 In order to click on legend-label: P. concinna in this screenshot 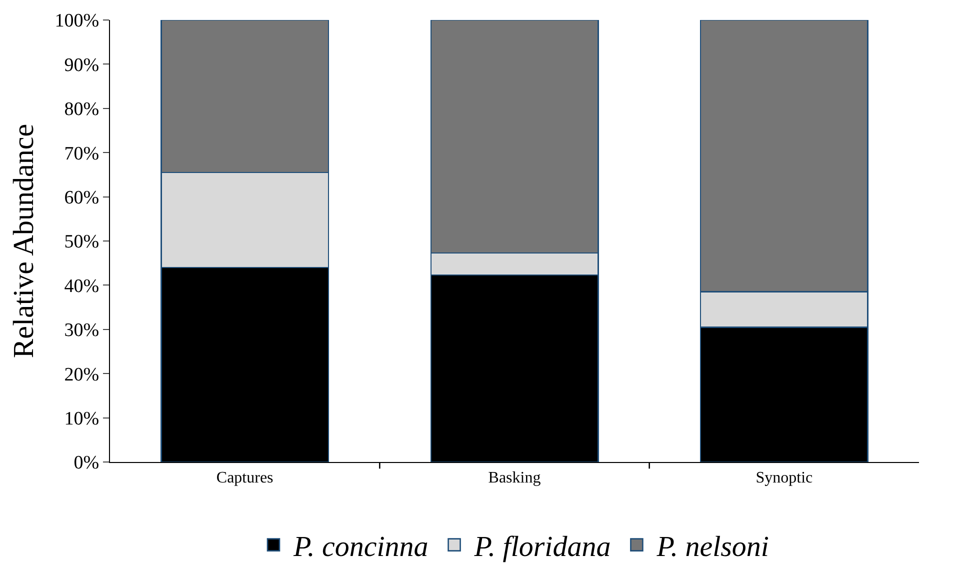, I will do `click(360, 547)`.